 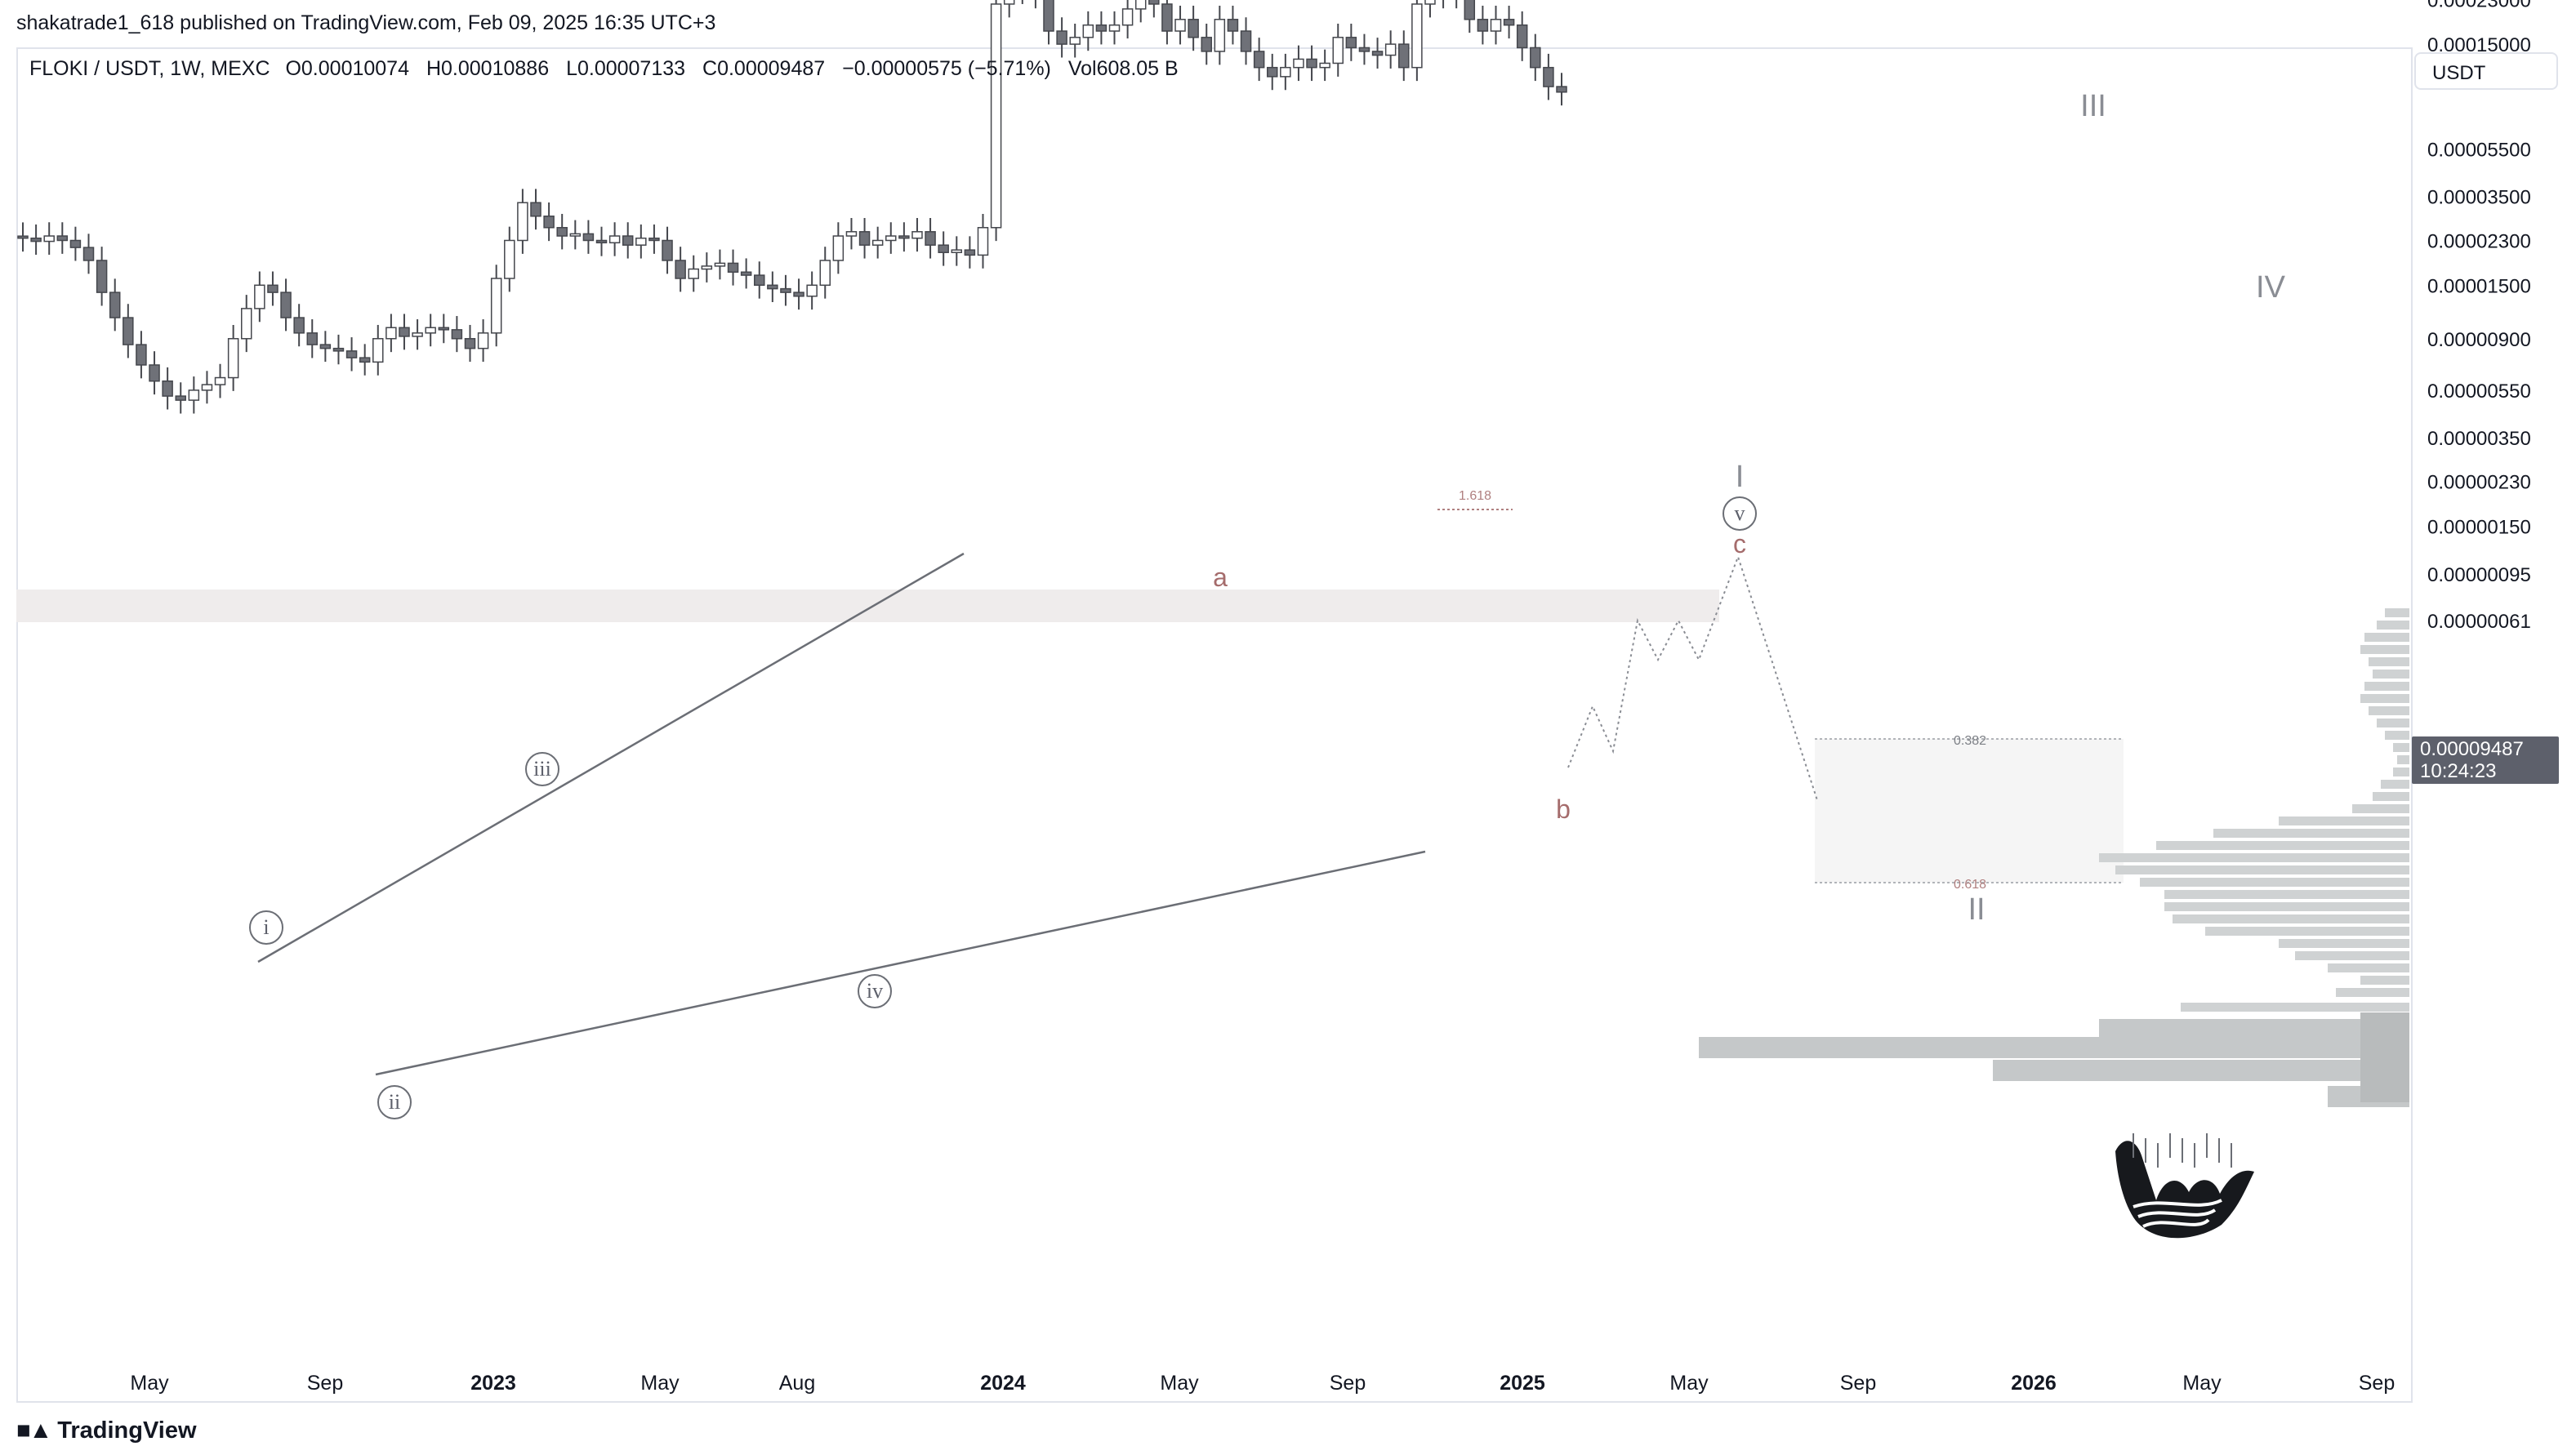 What do you see at coordinates (149, 68) in the screenshot?
I see `symbol-name: FLOKI / USDT, 1W, MEXC` at bounding box center [149, 68].